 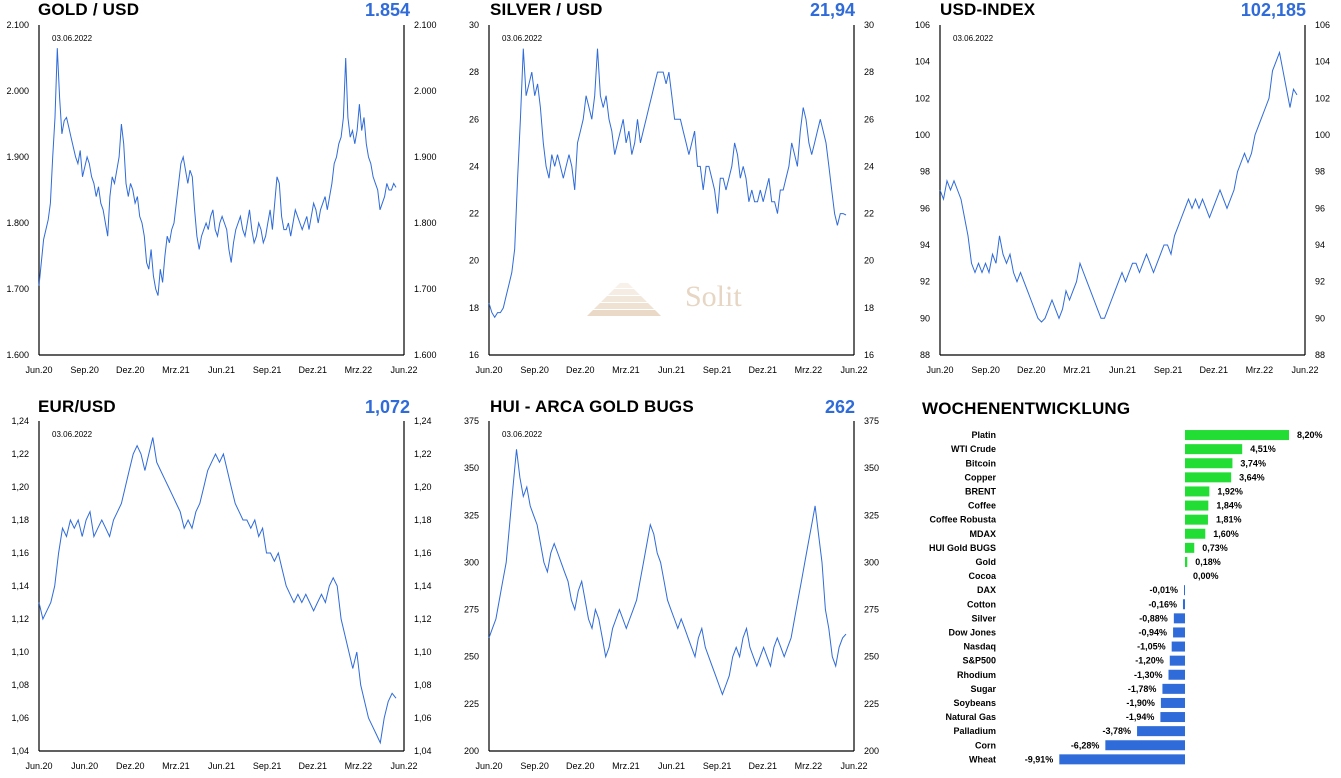 What do you see at coordinates (77, 406) in the screenshot?
I see `eurusd-title: EUR/USD` at bounding box center [77, 406].